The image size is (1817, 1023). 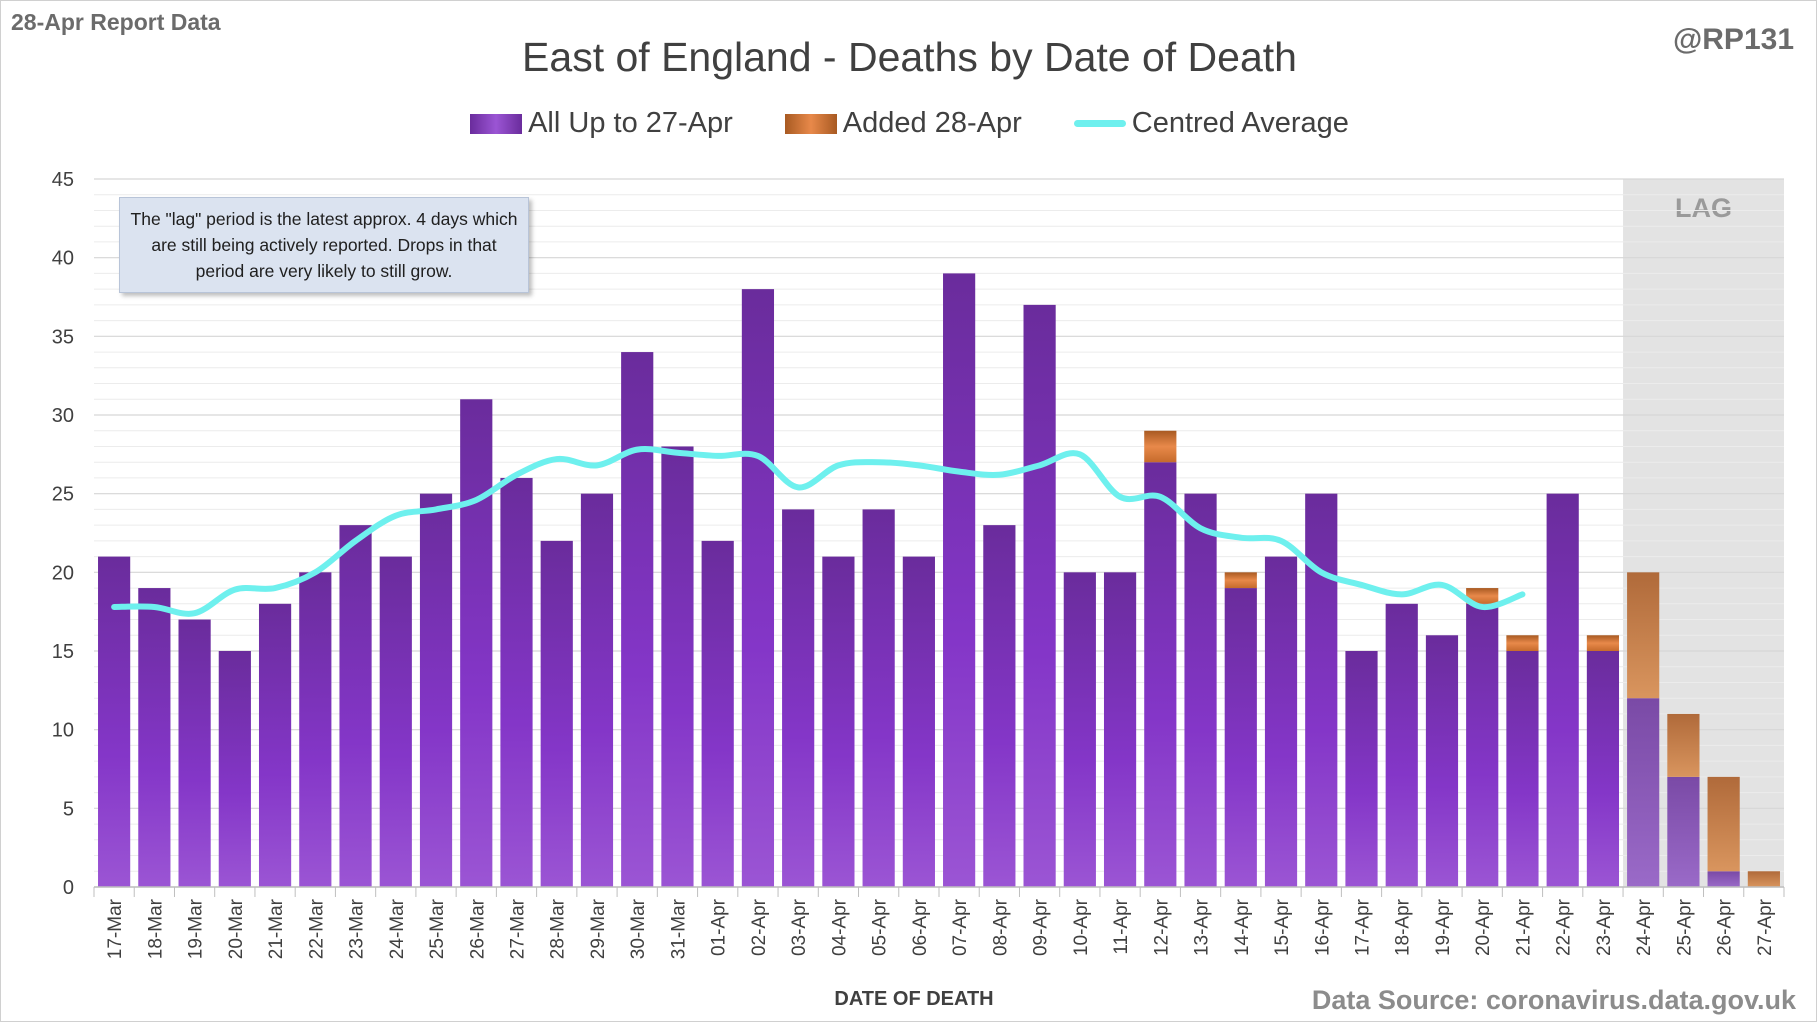 What do you see at coordinates (316, 928) in the screenshot?
I see `x-tick-label: 22-Mar` at bounding box center [316, 928].